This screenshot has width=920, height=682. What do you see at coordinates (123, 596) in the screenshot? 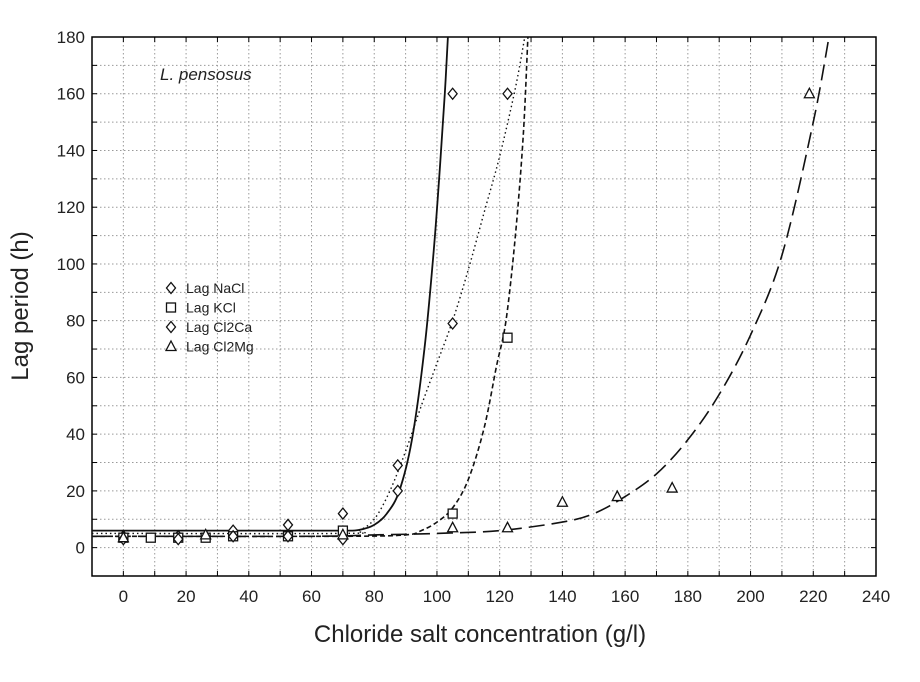
I see `x-tick-label: 0` at bounding box center [123, 596].